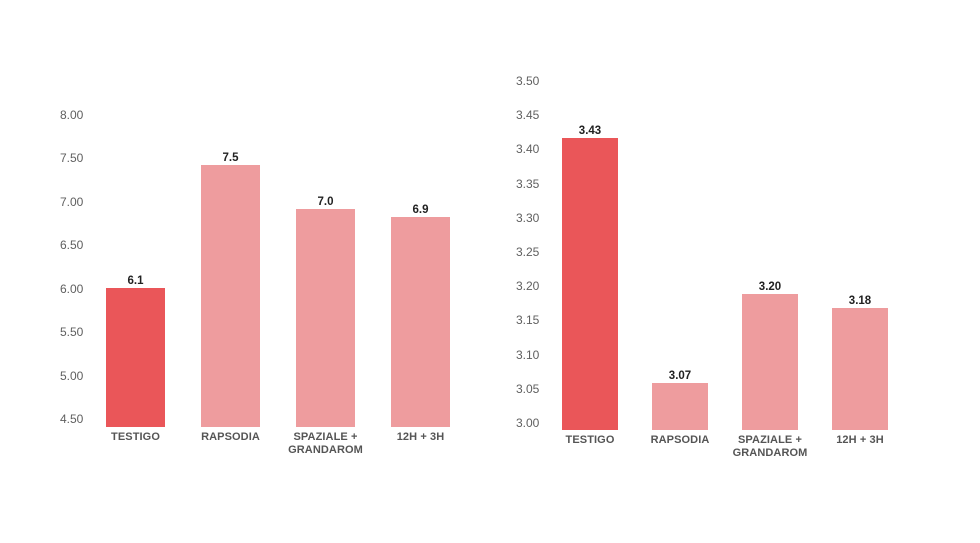 The image size is (980, 543). Describe the element at coordinates (72, 289) in the screenshot. I see `y-tick: 6.00` at that location.